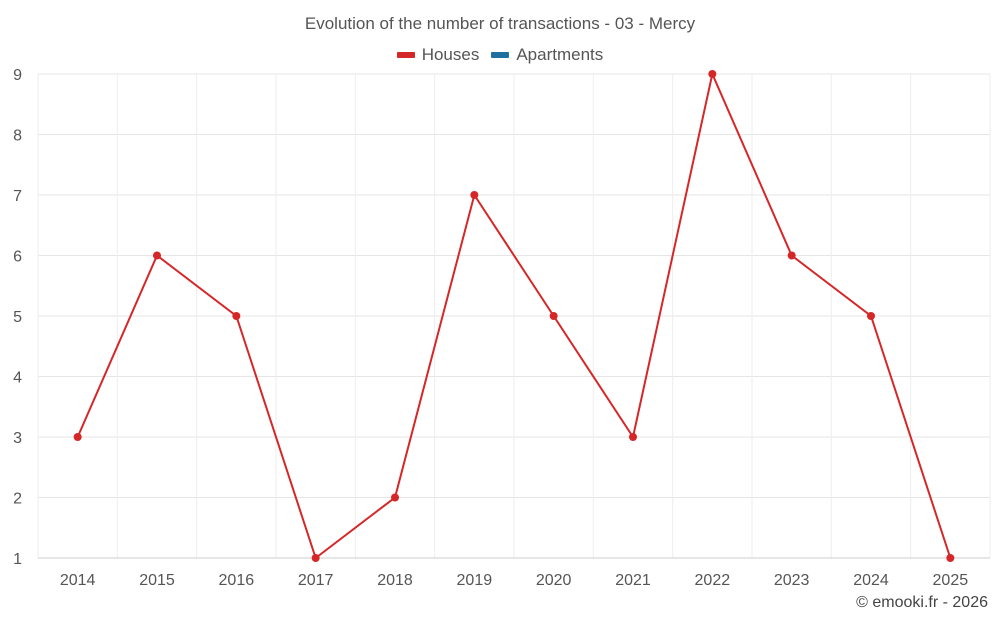 The width and height of the screenshot is (1000, 625). I want to click on x-tick-label: 2019, so click(475, 580).